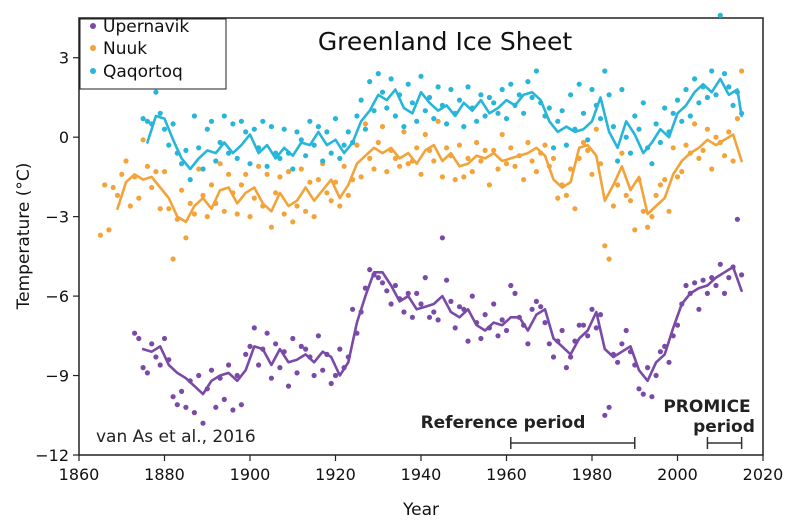 This screenshot has height=523, width=800. I want to click on y-tick-label-3: −6, so click(57, 296).